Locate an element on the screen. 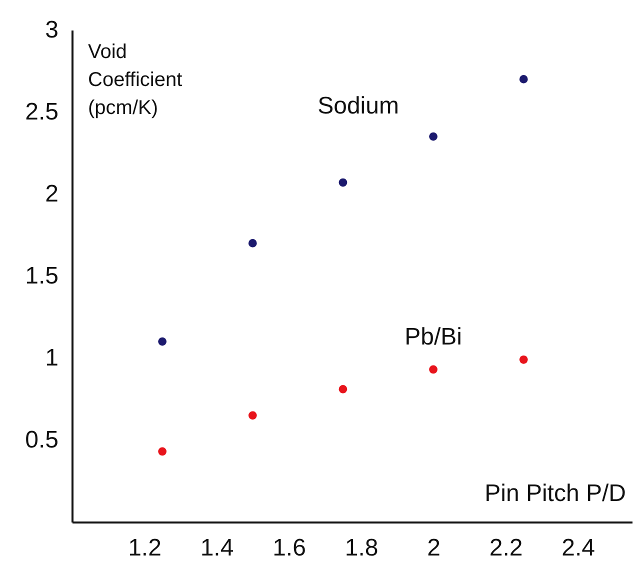  x-axis-title: Pin Pitch P/D is located at coordinates (555, 493).